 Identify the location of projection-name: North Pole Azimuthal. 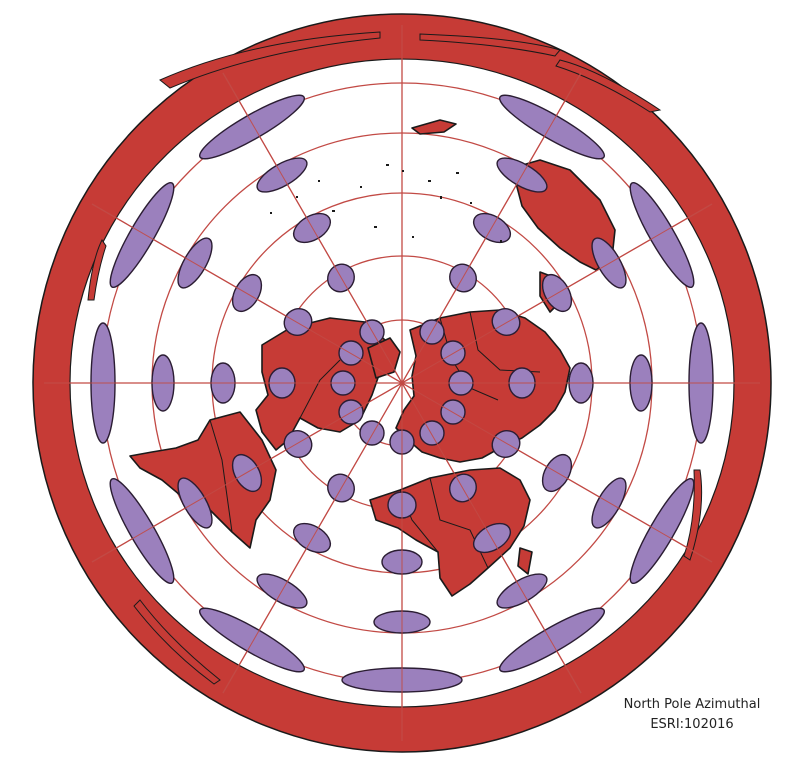
(692, 704).